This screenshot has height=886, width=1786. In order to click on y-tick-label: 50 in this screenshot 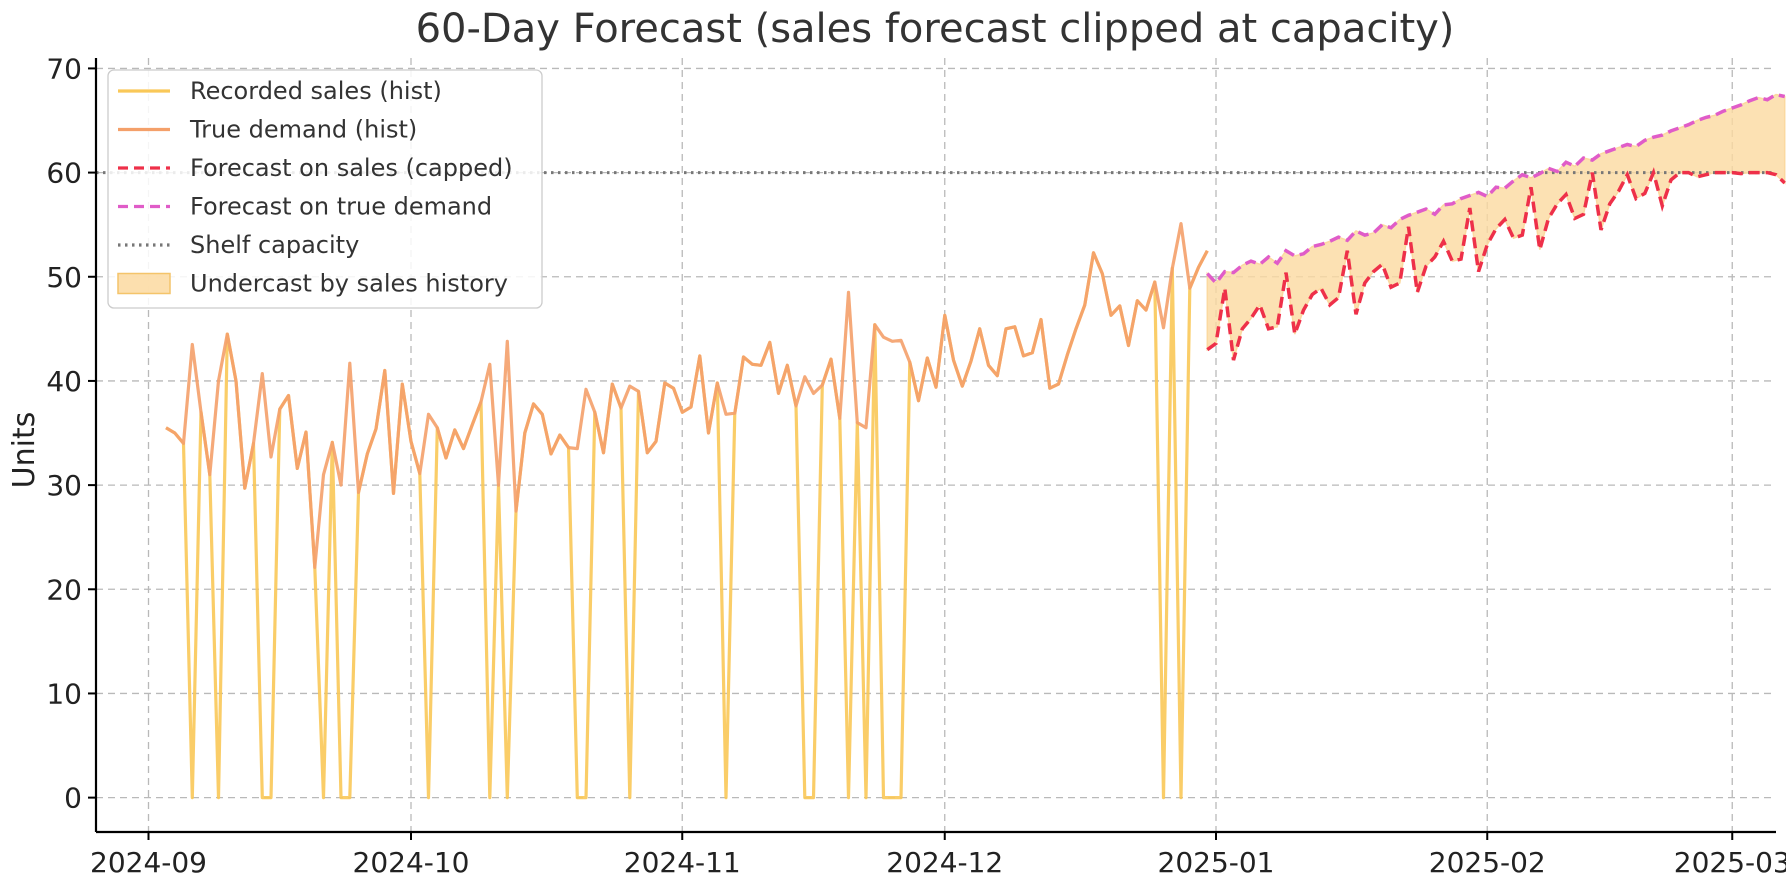, I will do `click(64, 277)`.